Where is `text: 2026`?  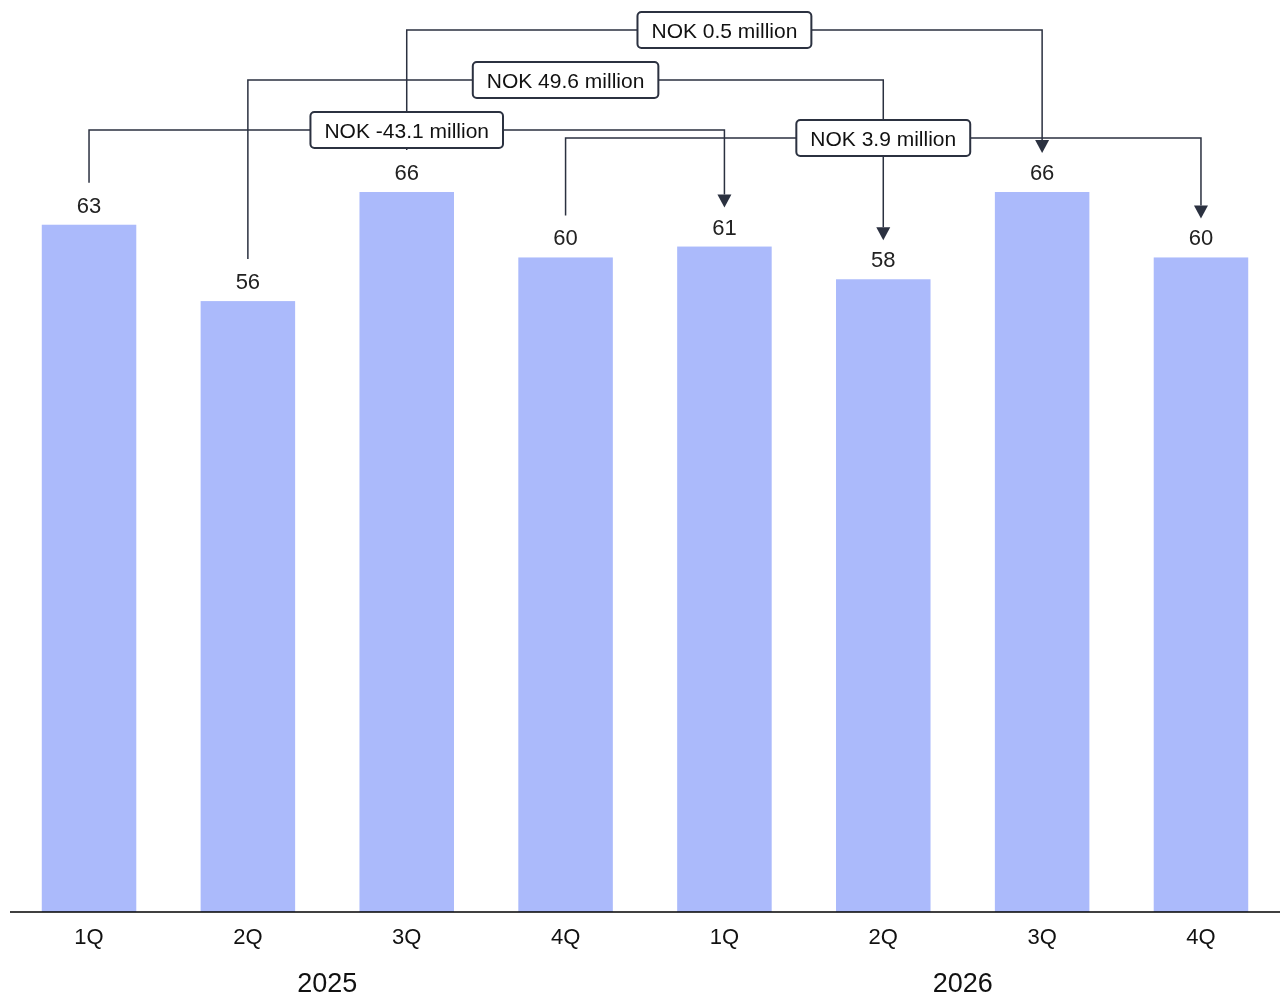 text: 2026 is located at coordinates (962, 981).